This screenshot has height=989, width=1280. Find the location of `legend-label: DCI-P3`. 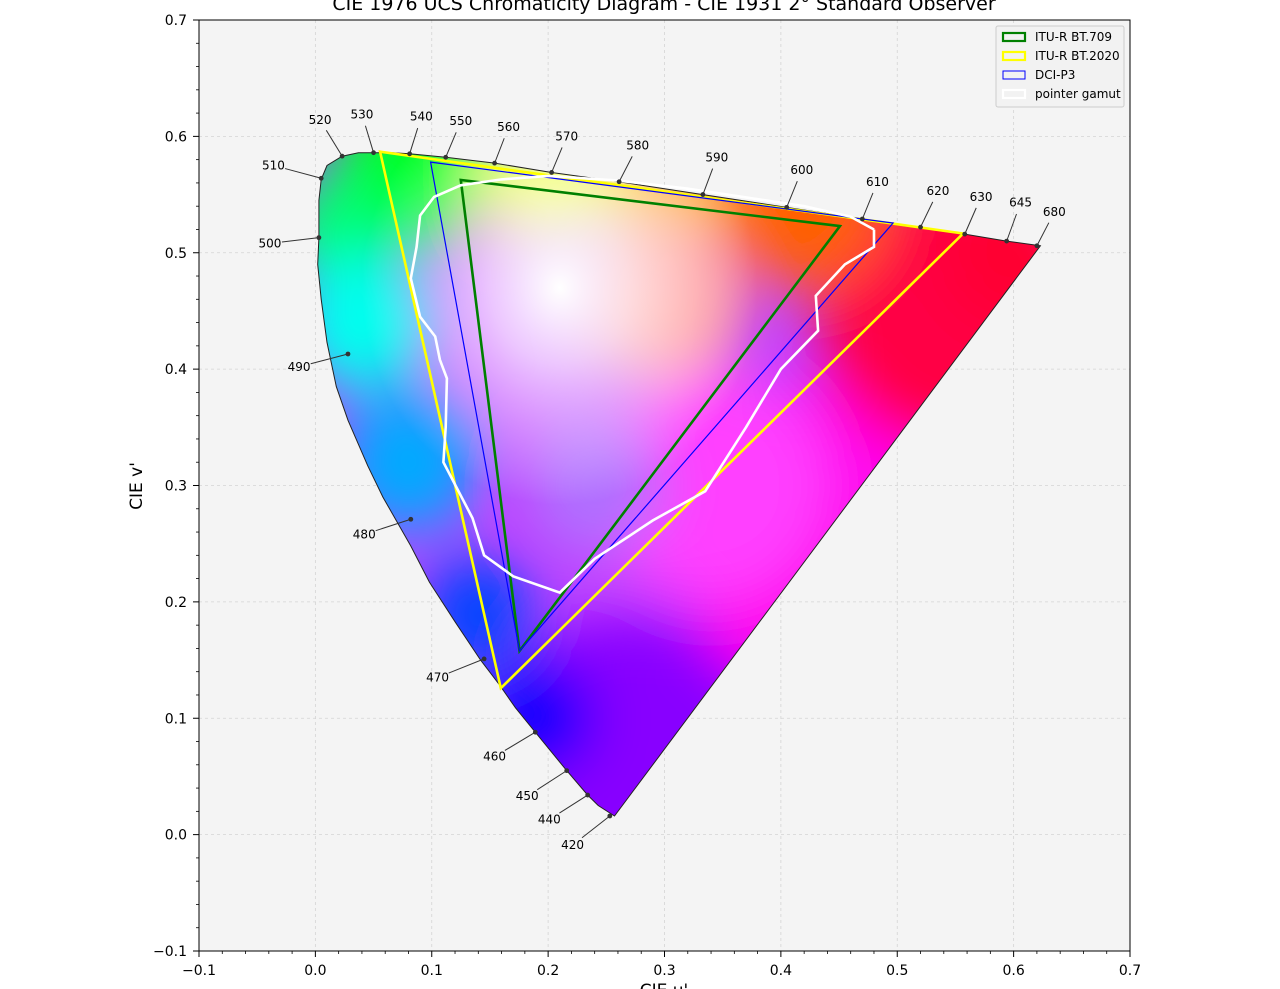

legend-label: DCI-P3 is located at coordinates (1055, 75).